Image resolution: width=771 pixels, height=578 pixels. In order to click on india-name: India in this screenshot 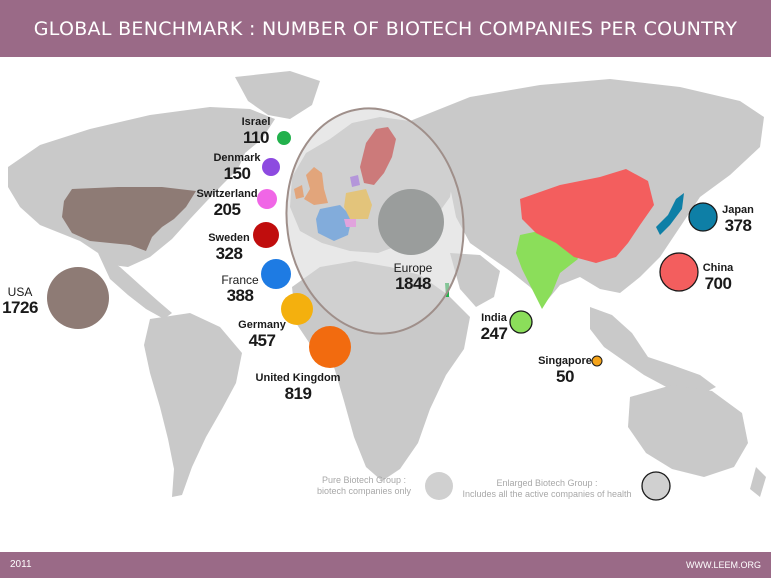, I will do `click(494, 318)`.